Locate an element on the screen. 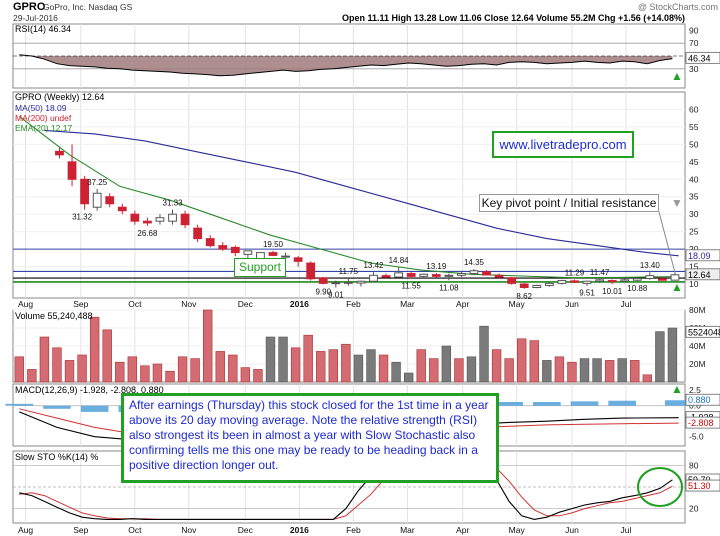  company-name: GoPro, Inc. Nasdaq GS is located at coordinates (88, 7).